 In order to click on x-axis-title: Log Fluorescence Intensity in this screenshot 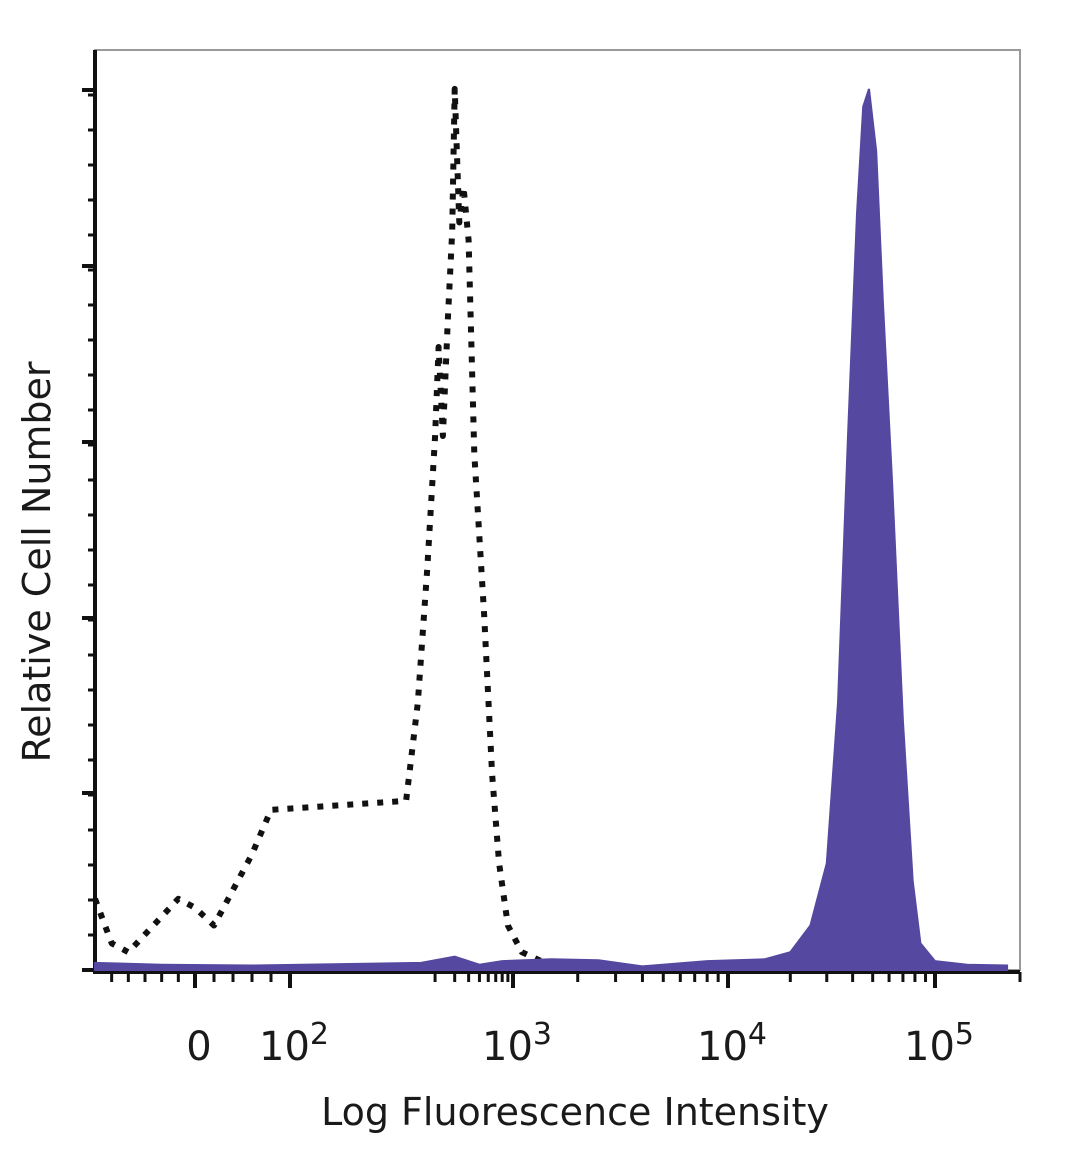, I will do `click(575, 1112)`.